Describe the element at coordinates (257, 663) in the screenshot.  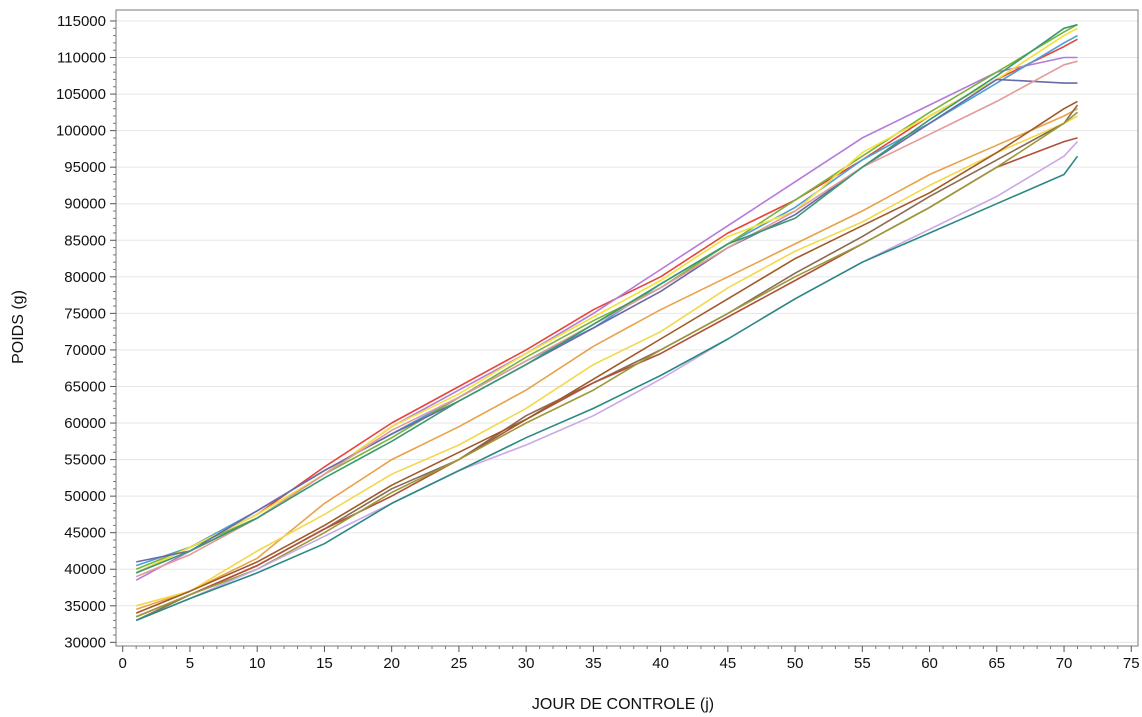
I see `x-tick-label: 10` at that location.